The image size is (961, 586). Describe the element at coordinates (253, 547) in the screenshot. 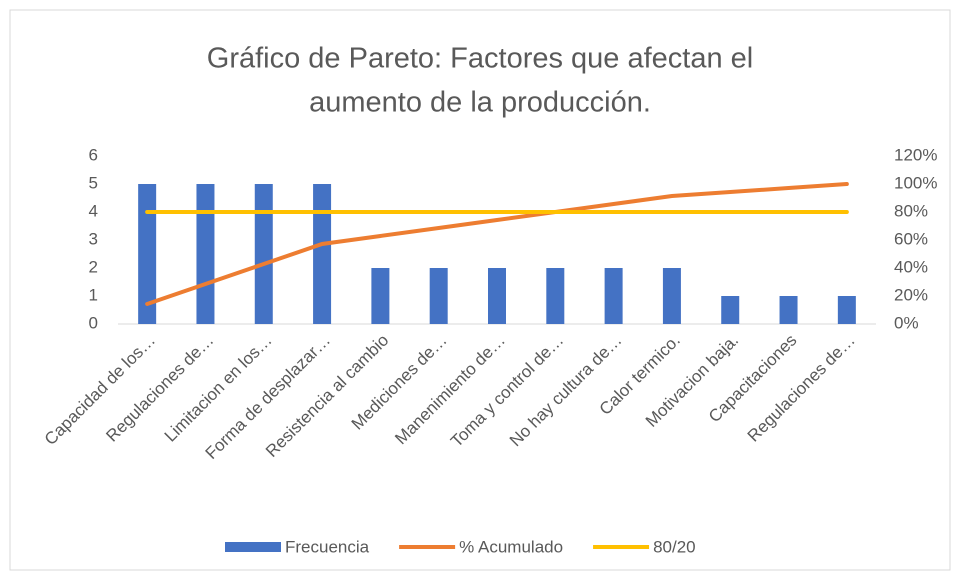

I see `legend-swatch` at that location.